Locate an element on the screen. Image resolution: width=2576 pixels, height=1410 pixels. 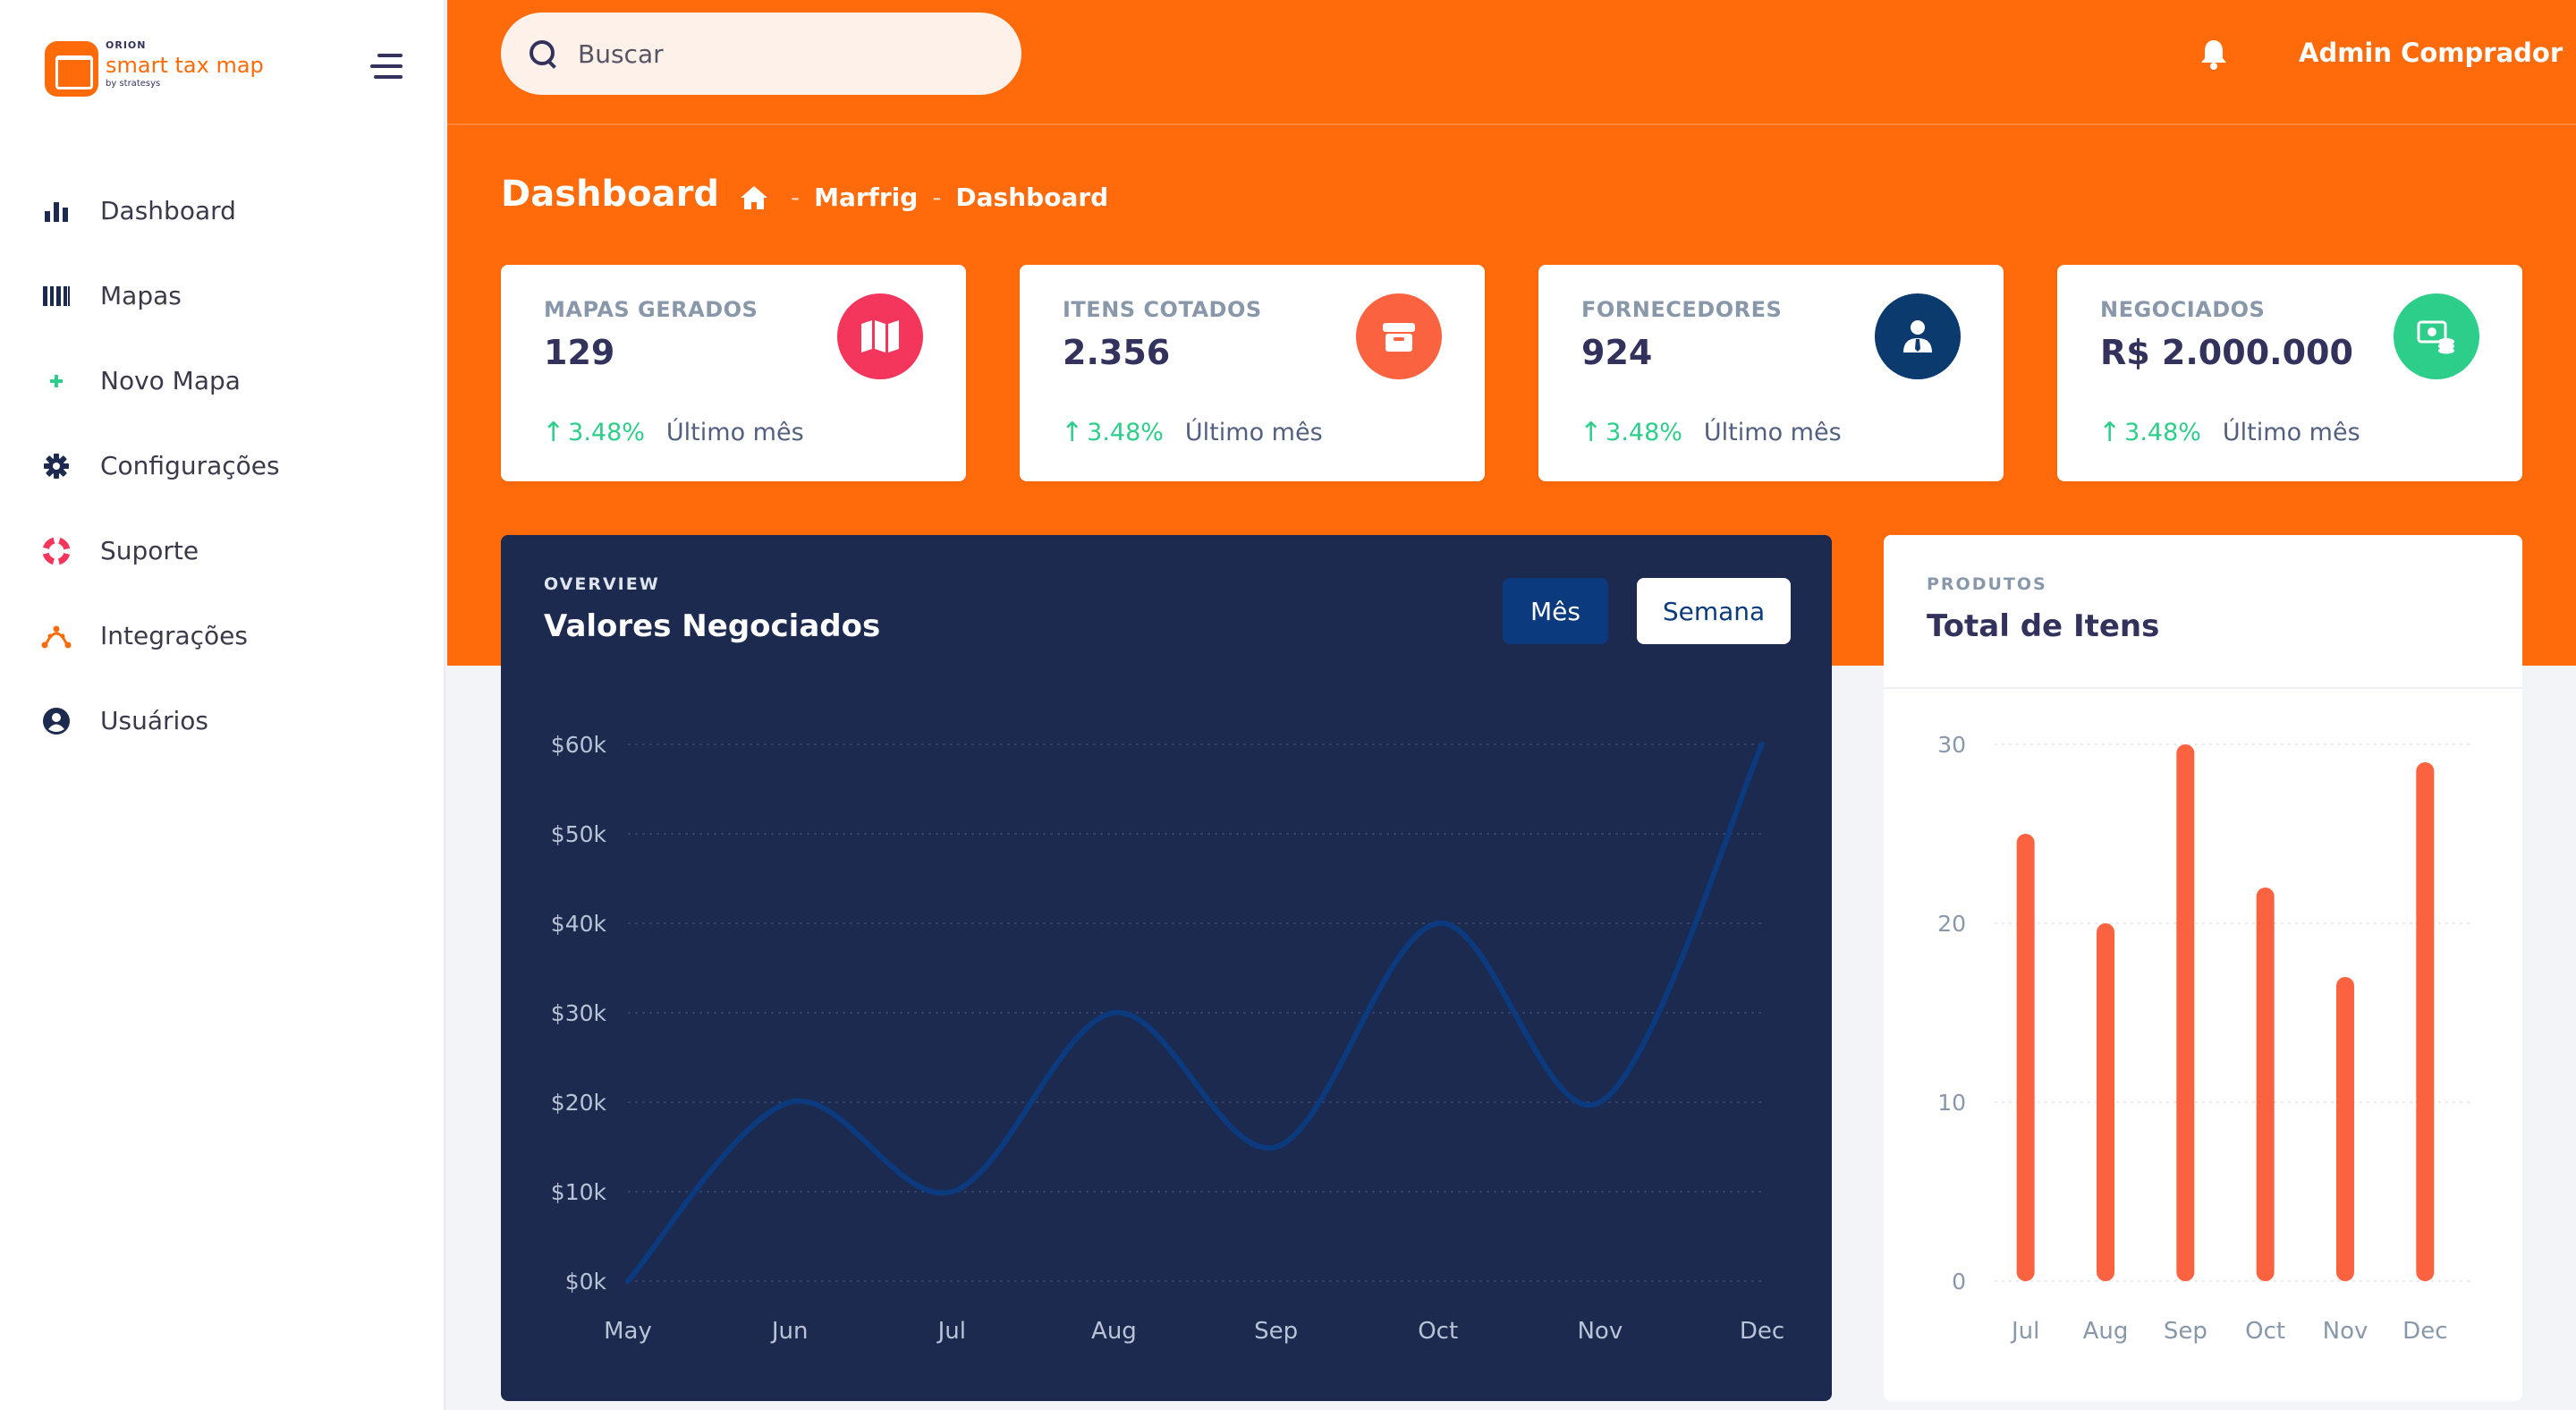
overview-kicker: OVERVIEW is located at coordinates (602, 584).